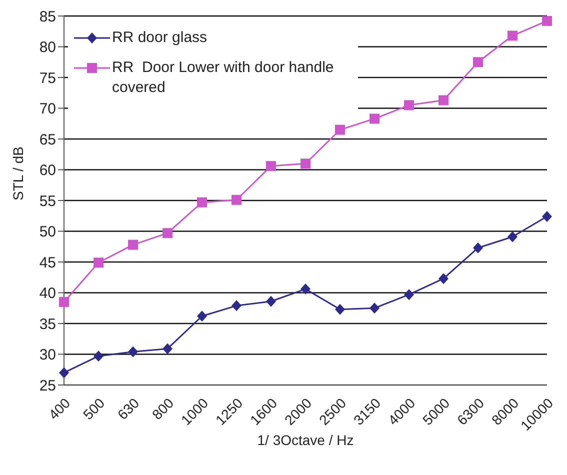  Describe the element at coordinates (47, 139) in the screenshot. I see `y-tick-label: 65` at that location.